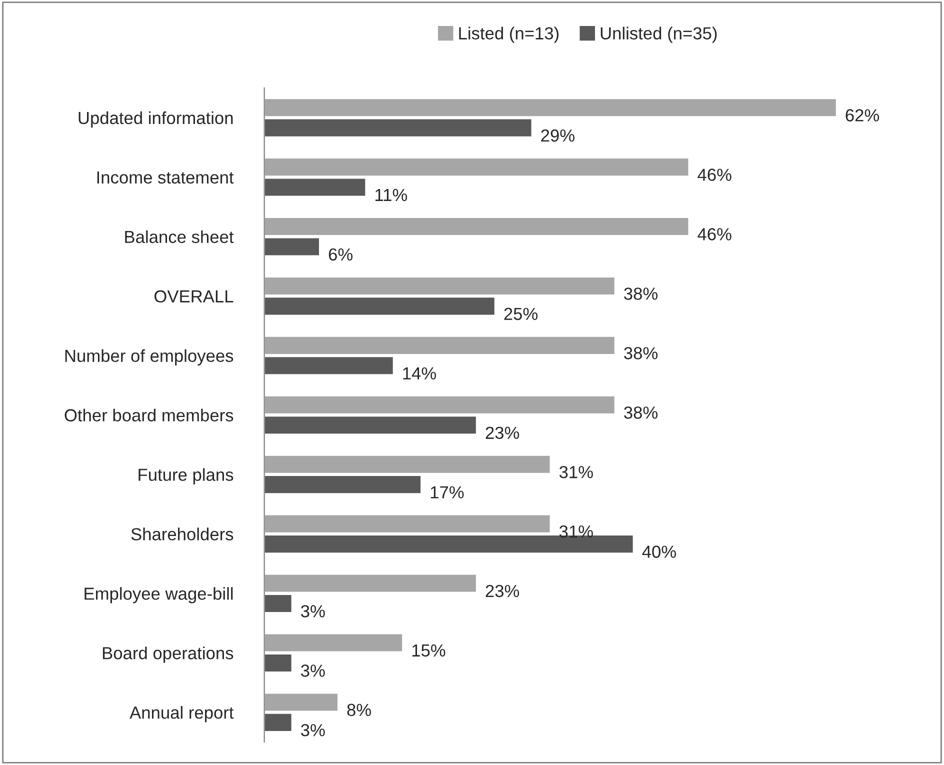 Image resolution: width=944 pixels, height=765 pixels. What do you see at coordinates (168, 654) in the screenshot?
I see `y-tick-label: Board operations` at bounding box center [168, 654].